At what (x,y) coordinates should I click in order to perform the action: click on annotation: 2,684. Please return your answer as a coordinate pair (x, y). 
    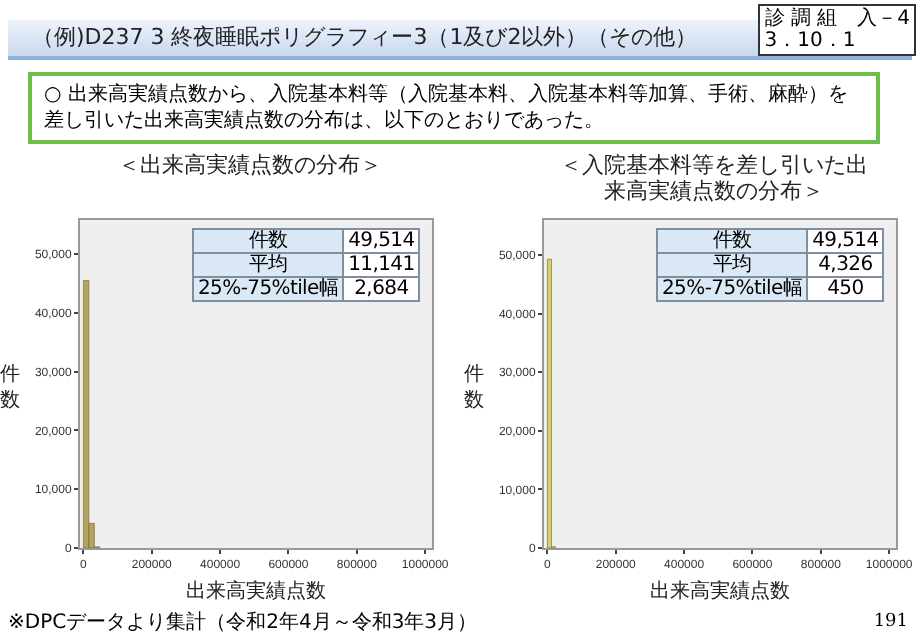
    Looking at the image, I should click on (381, 289).